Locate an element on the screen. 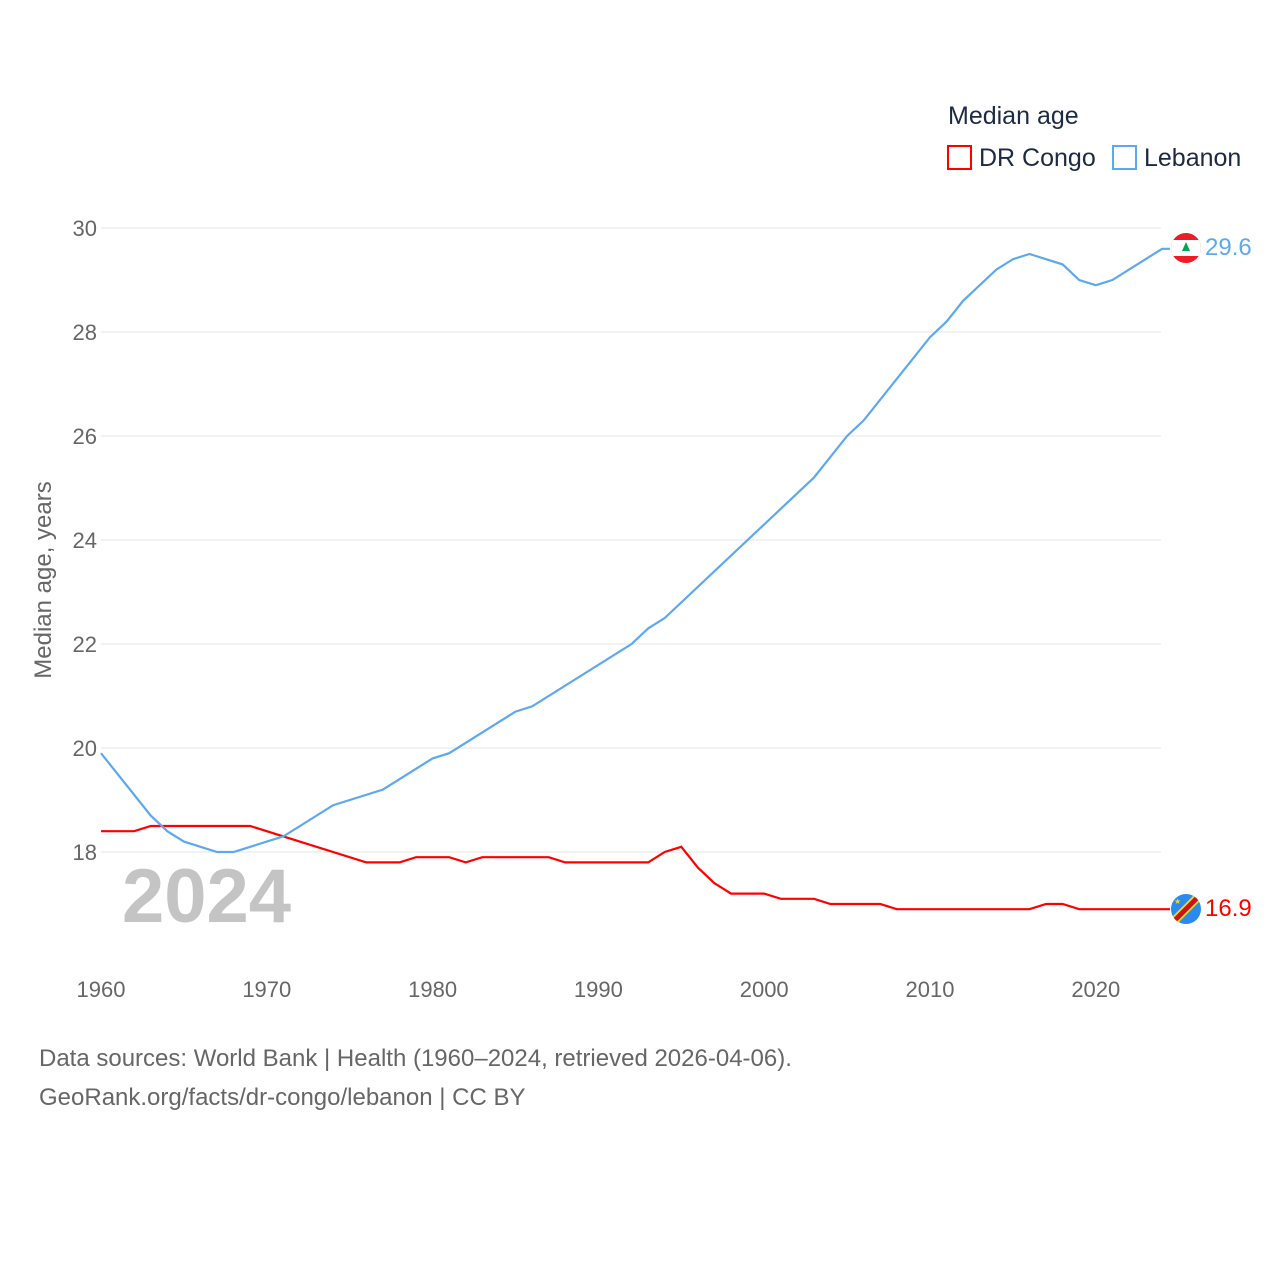 Image resolution: width=1280 pixels, height=1280 pixels. y-tick-label: 24 is located at coordinates (85, 540).